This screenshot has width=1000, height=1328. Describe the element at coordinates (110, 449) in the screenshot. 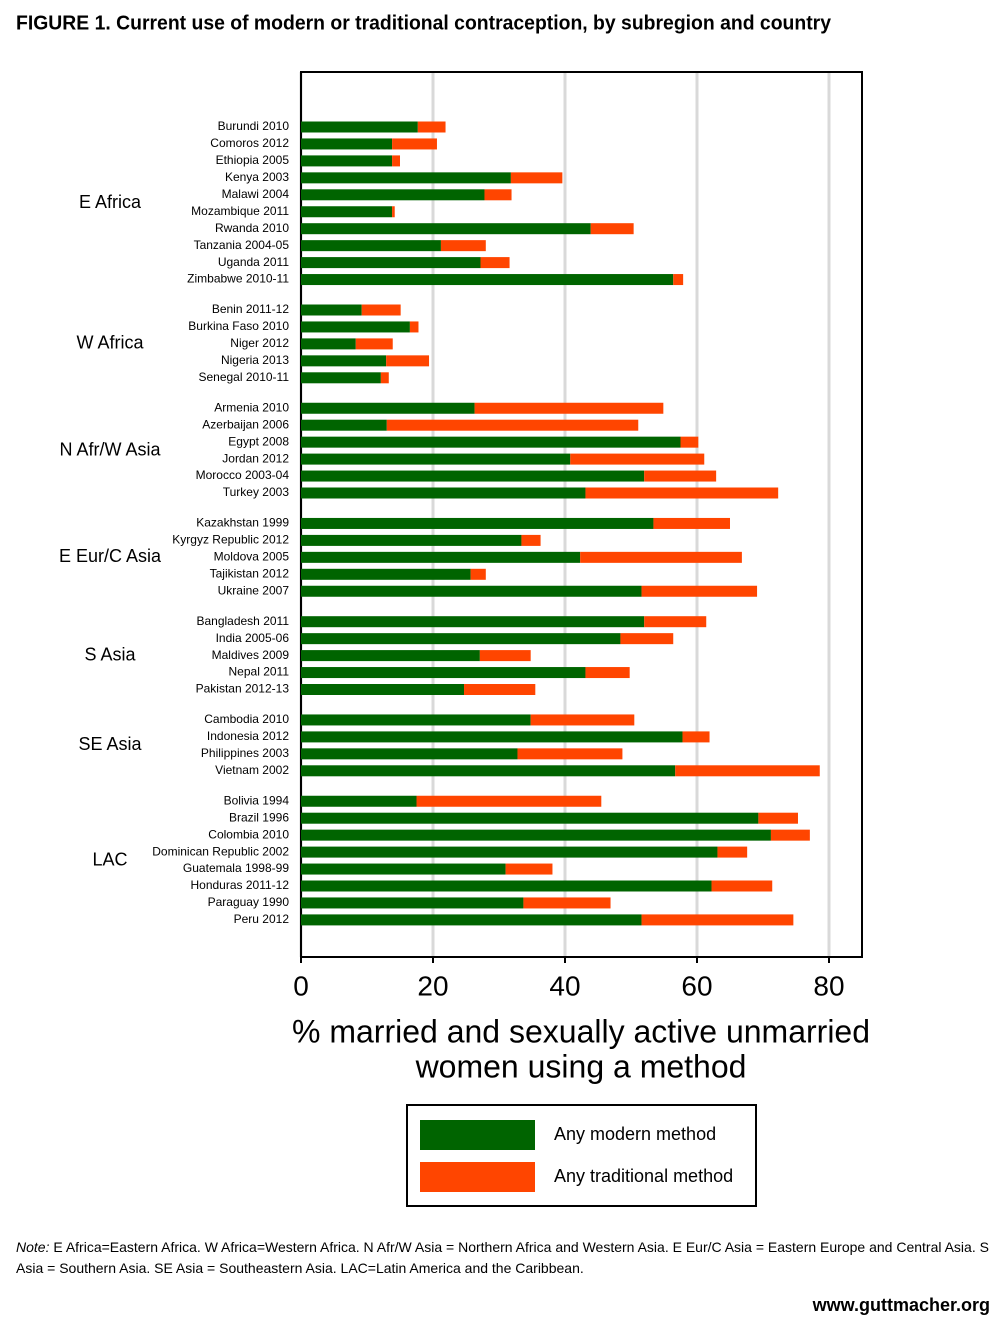

I see `group-label: N Afr/W Asia` at that location.